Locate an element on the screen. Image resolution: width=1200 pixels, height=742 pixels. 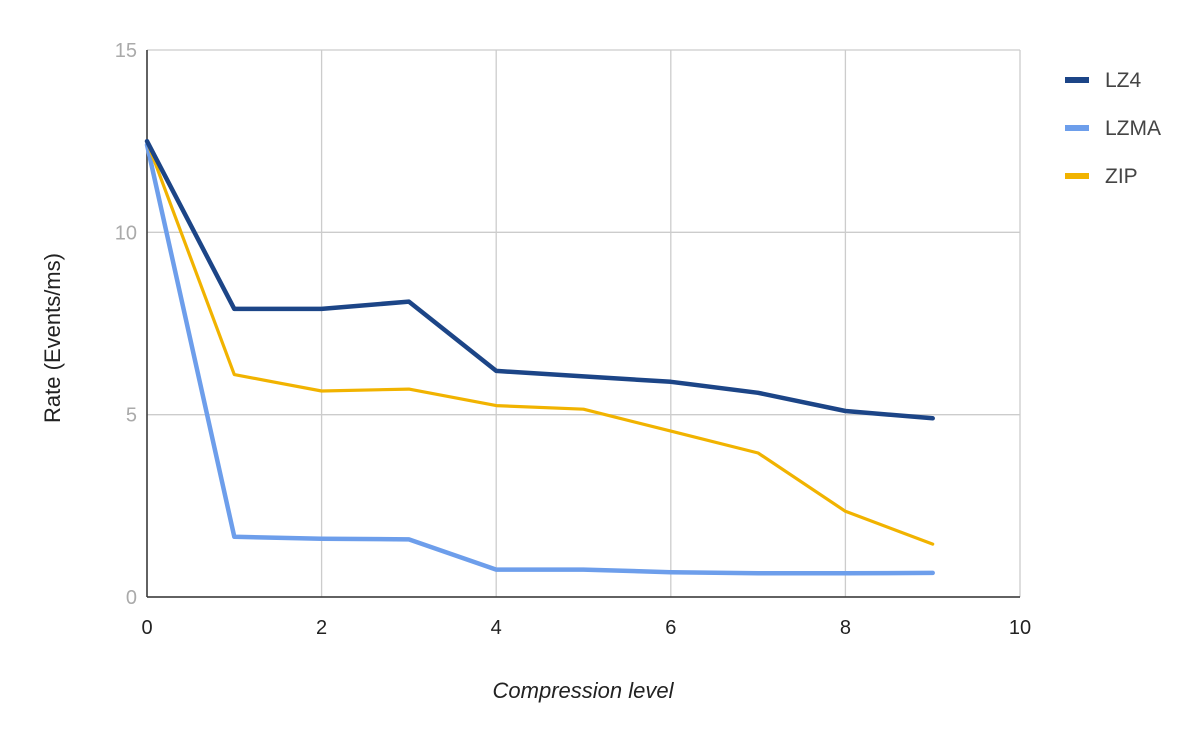
x-axis-title: Compression level is located at coordinates (584, 690).